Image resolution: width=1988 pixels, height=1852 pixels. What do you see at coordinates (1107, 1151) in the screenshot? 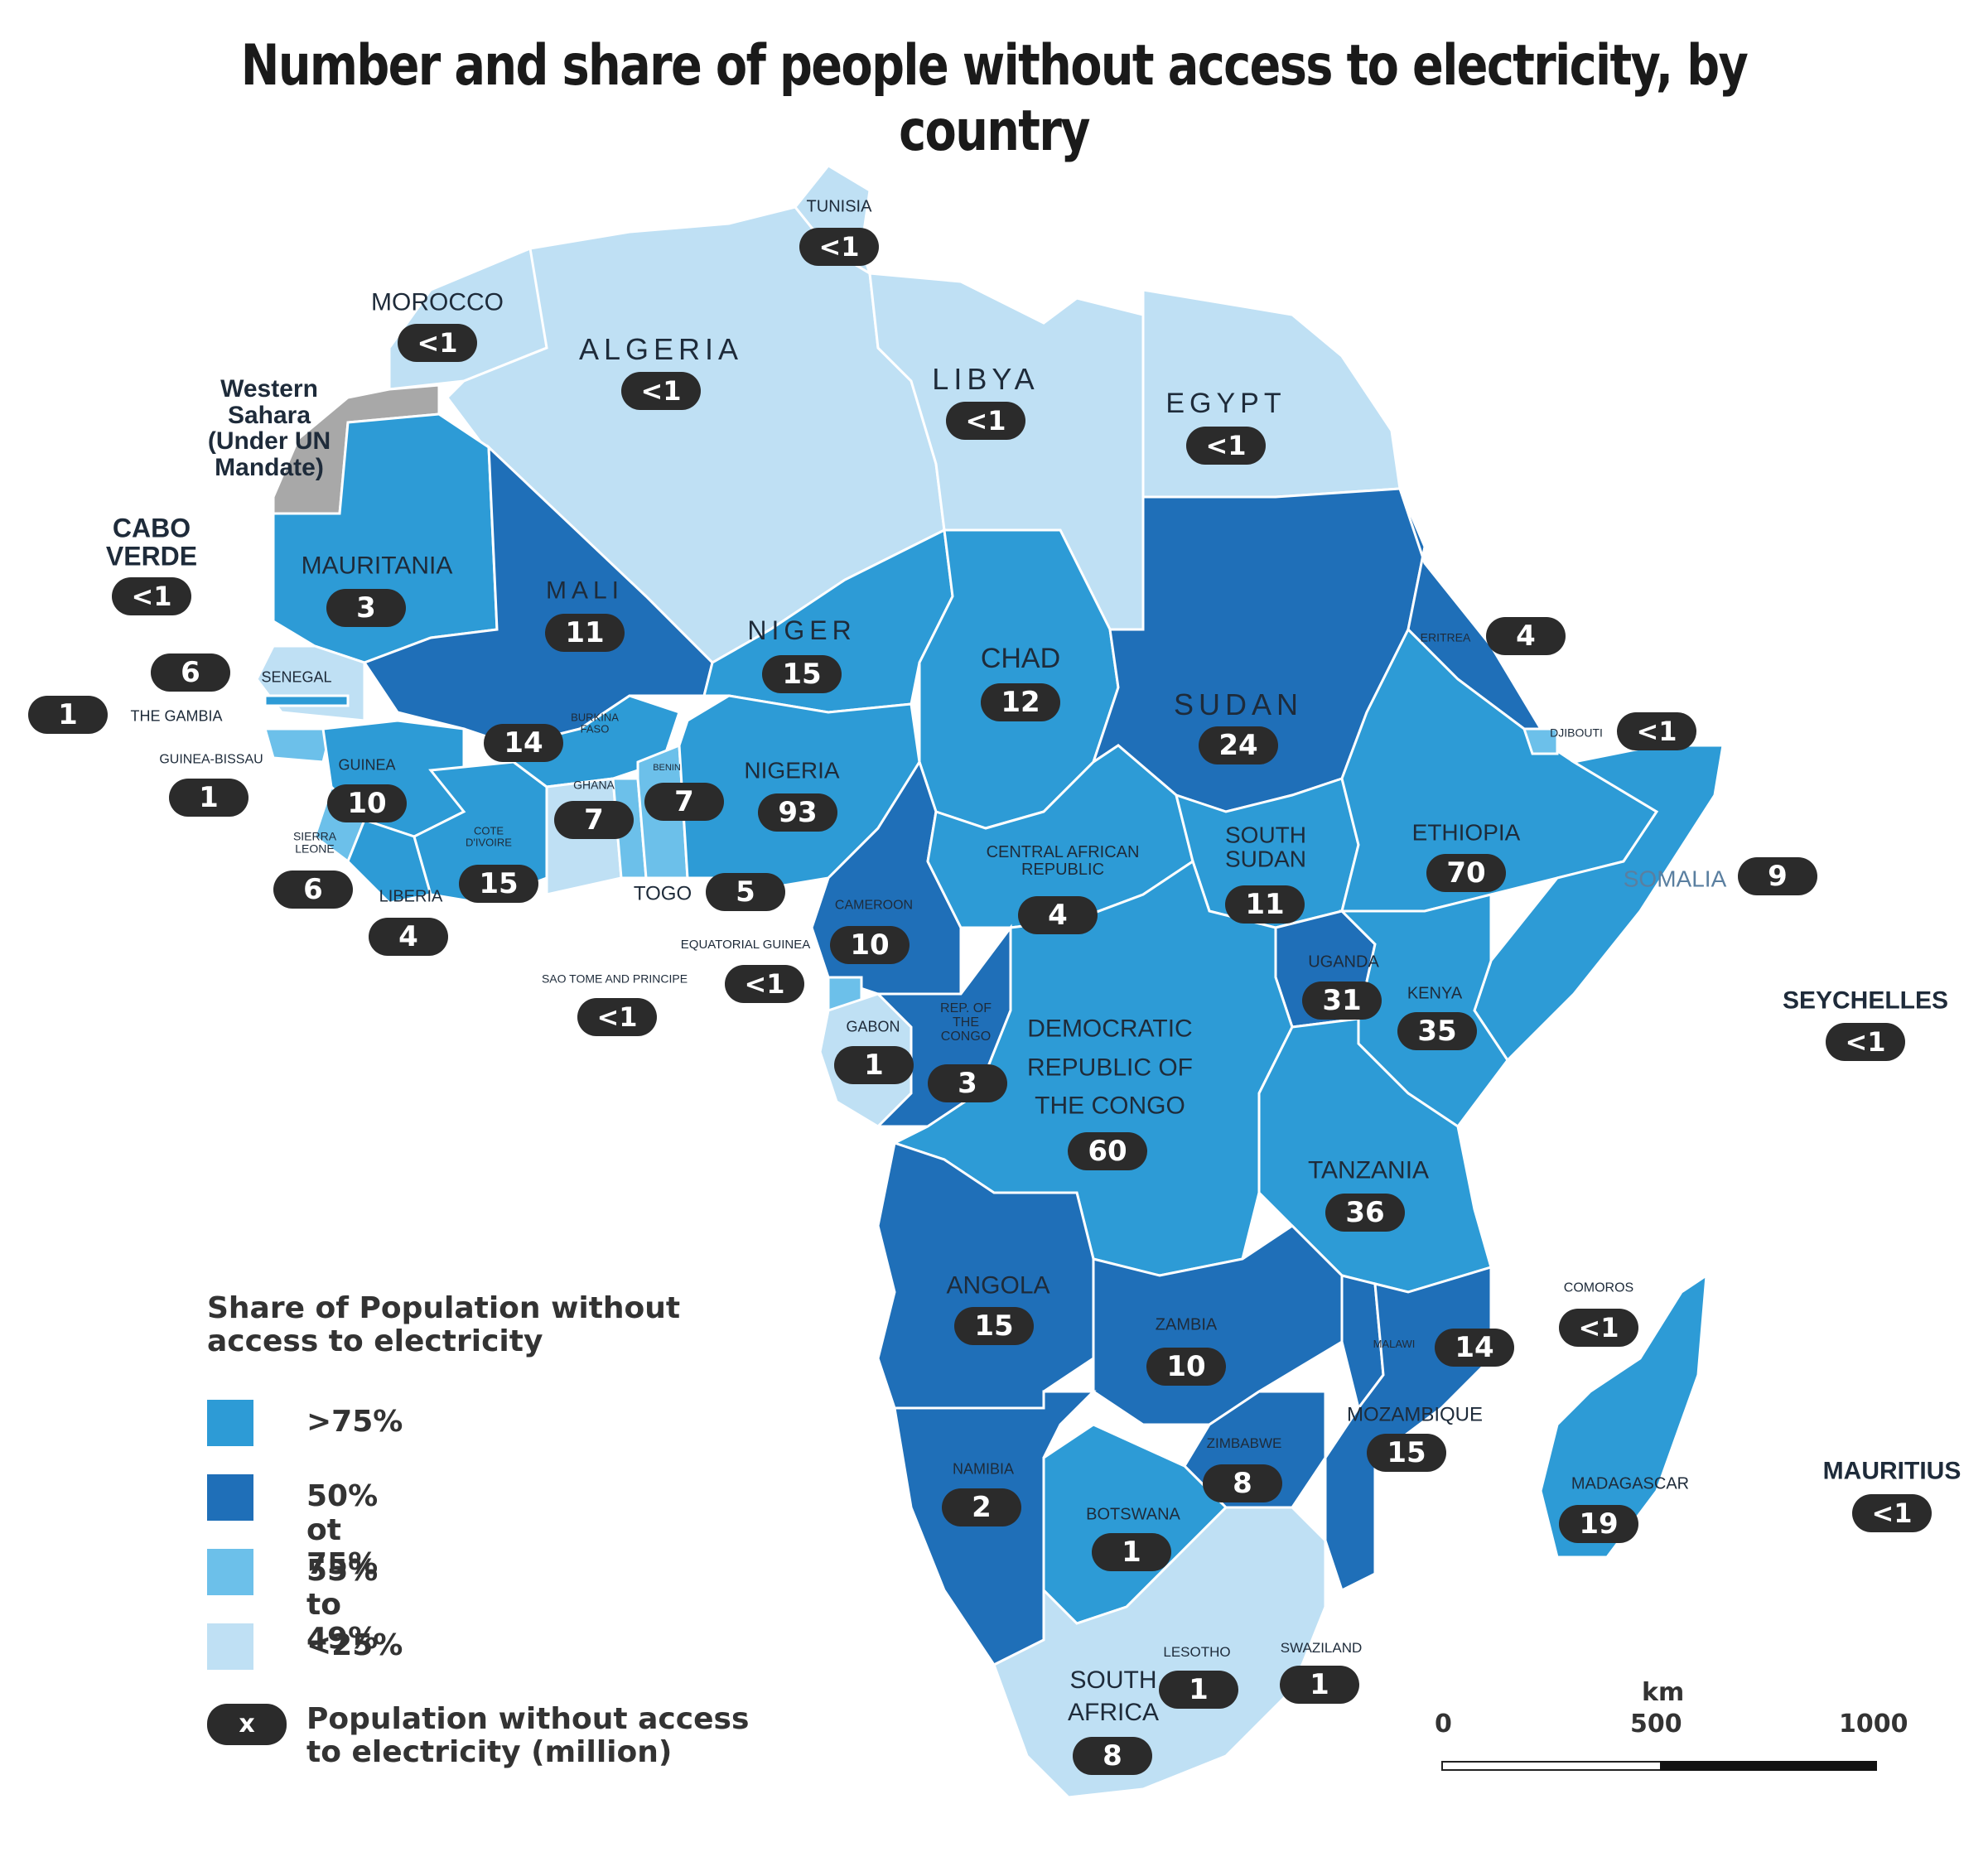
I see `pill-drc: 60` at bounding box center [1107, 1151].